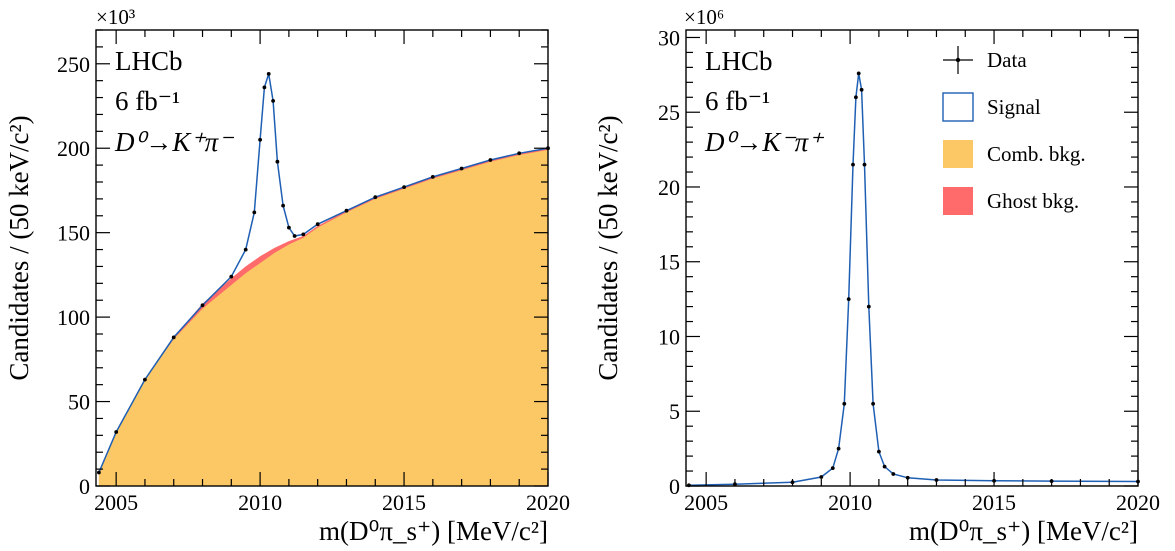 Image resolution: width=1175 pixels, height=551 pixels. What do you see at coordinates (174, 142) in the screenshot?
I see `annotation-2: D⁰→K⁺π⁻` at bounding box center [174, 142].